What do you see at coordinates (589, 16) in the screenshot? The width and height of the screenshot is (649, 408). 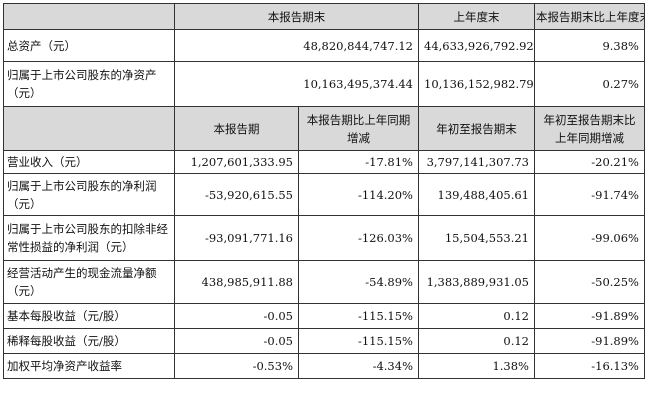 I see `header-change-vs-prior-year: 本报告期末比上年度末增减` at bounding box center [589, 16].